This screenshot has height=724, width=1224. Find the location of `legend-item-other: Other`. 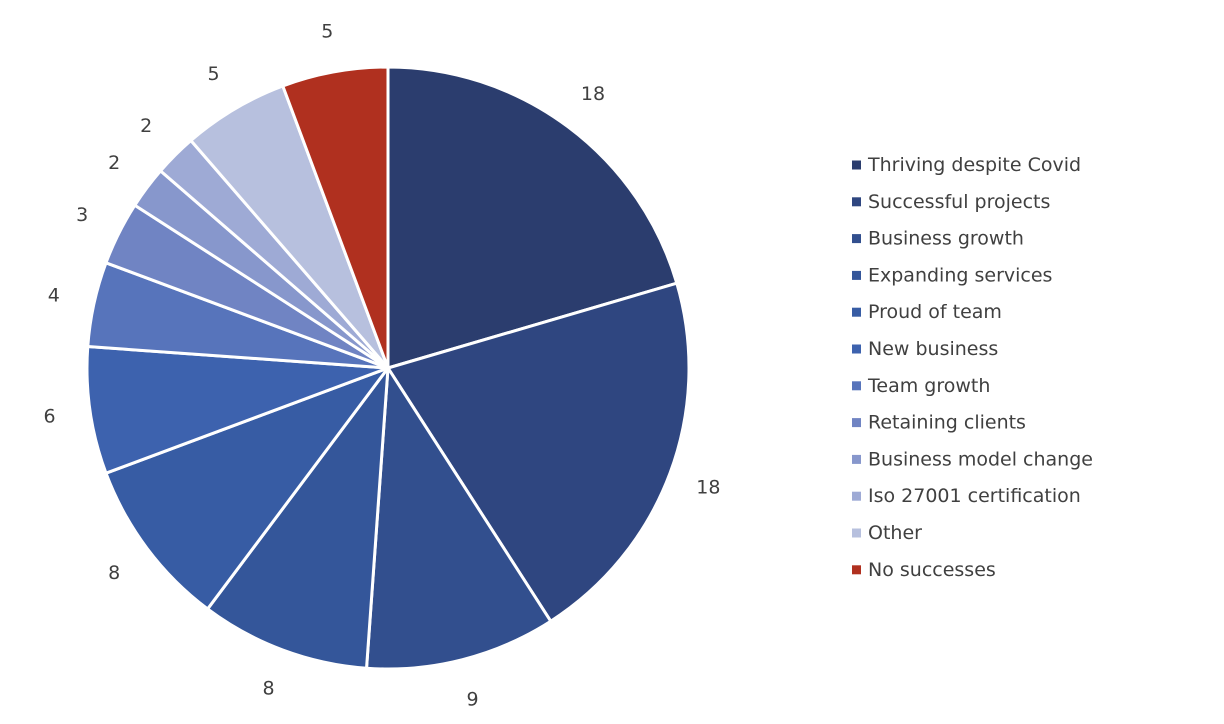

legend-item-other: Other is located at coordinates (887, 533).